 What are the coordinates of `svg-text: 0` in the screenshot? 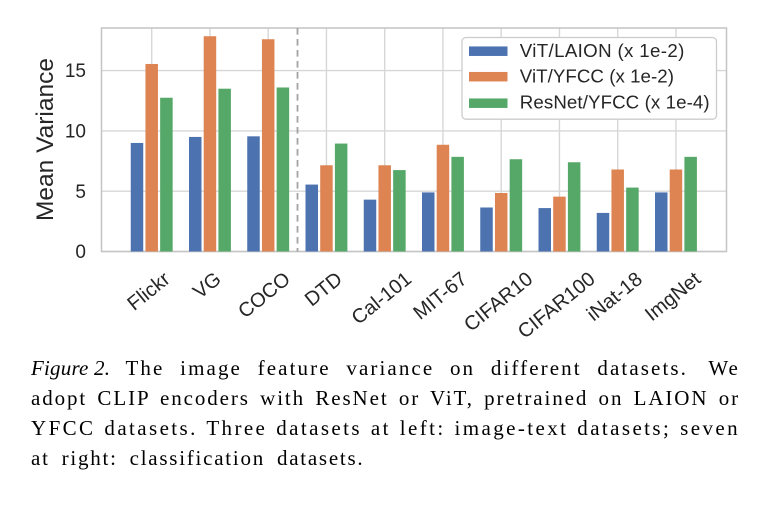 It's located at (80, 252).